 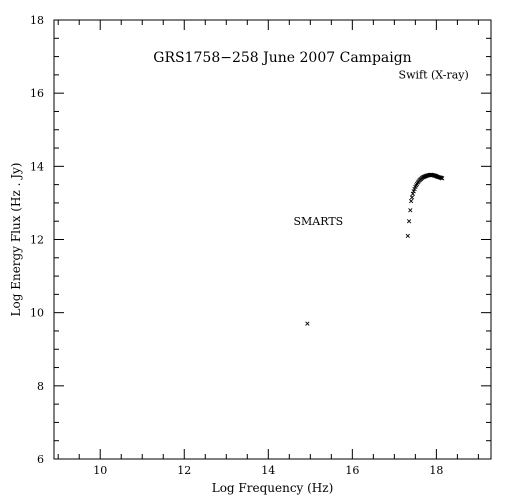 I want to click on x-axis-label: Log Frequency (Hz), so click(x=273, y=488).